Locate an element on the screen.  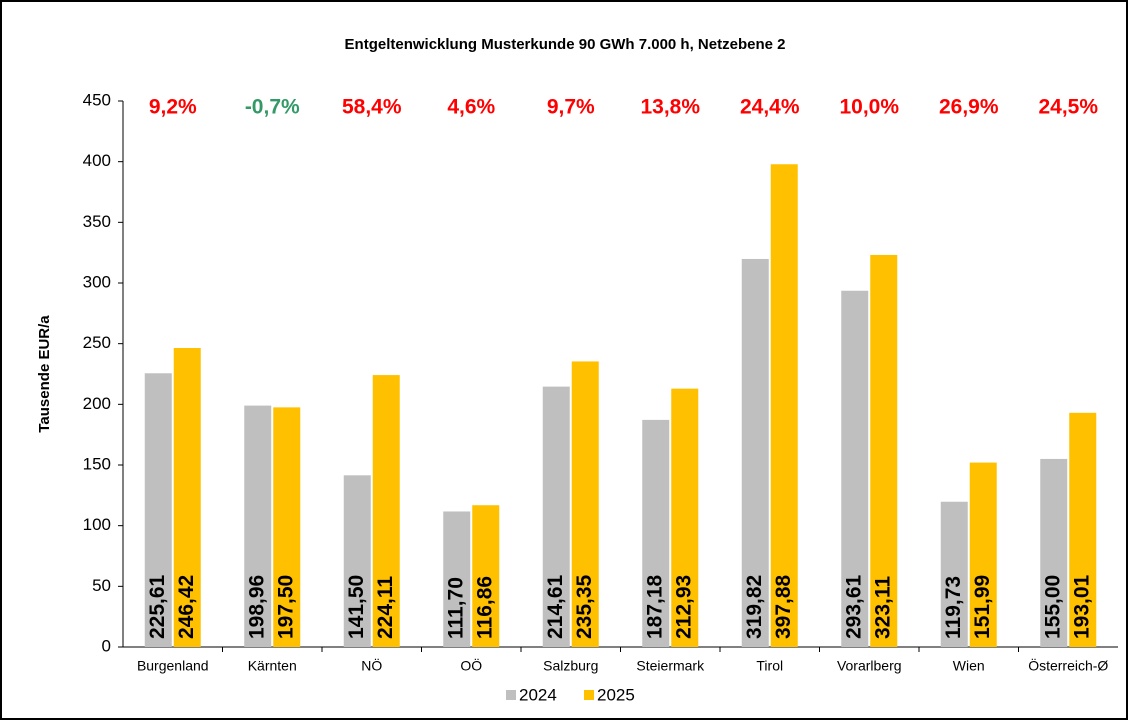
value-label: 397,88 is located at coordinates (783, 606).